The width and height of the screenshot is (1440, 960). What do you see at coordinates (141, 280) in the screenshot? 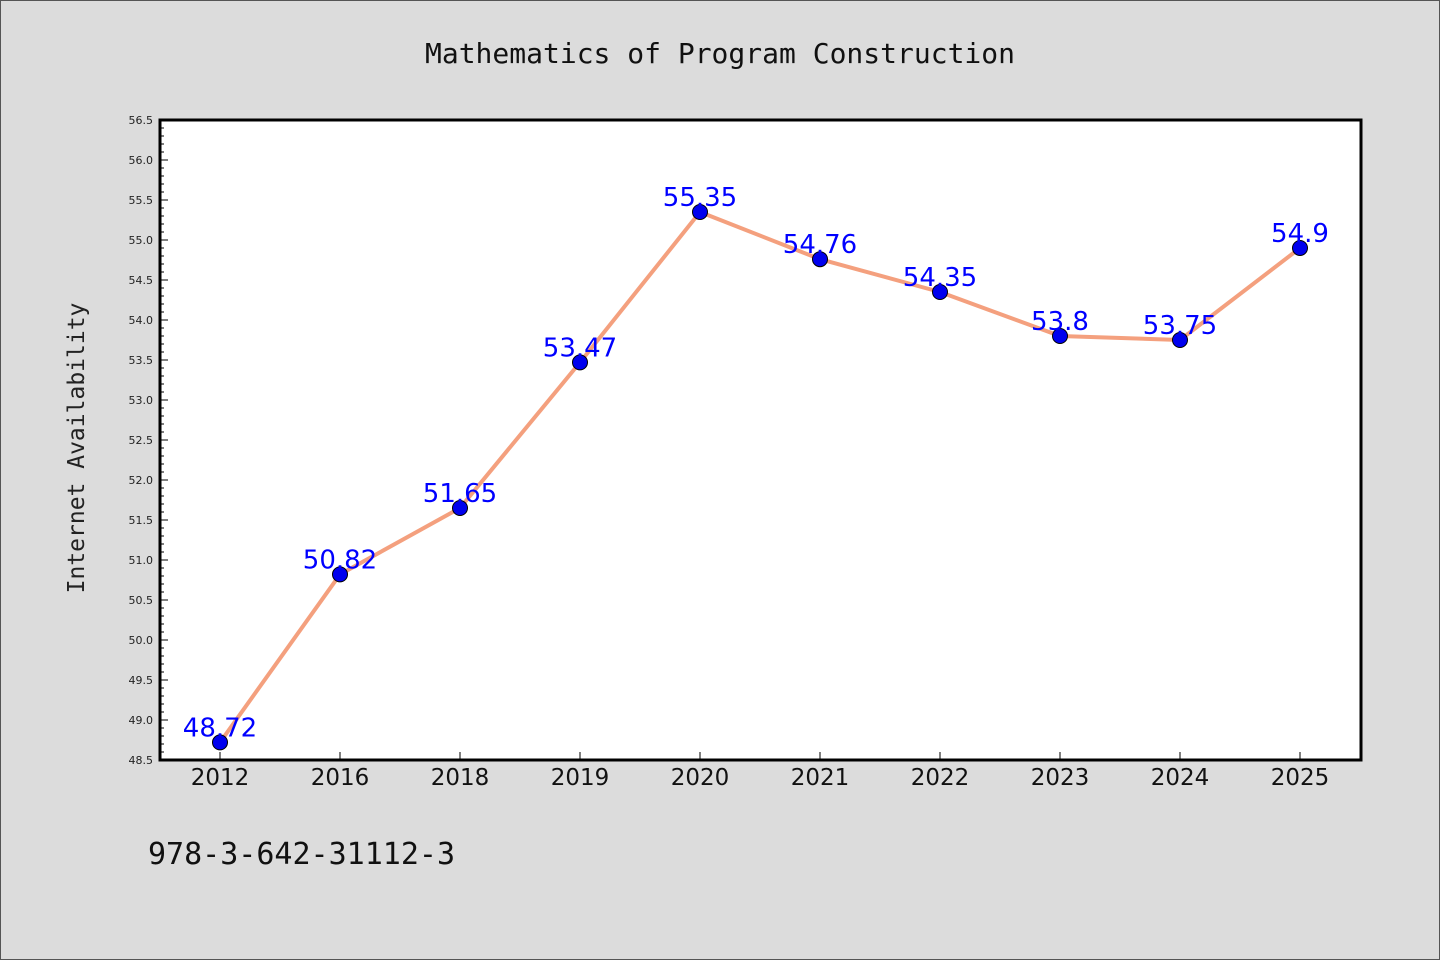
I see `y-tick-label: 54.5` at bounding box center [141, 280].